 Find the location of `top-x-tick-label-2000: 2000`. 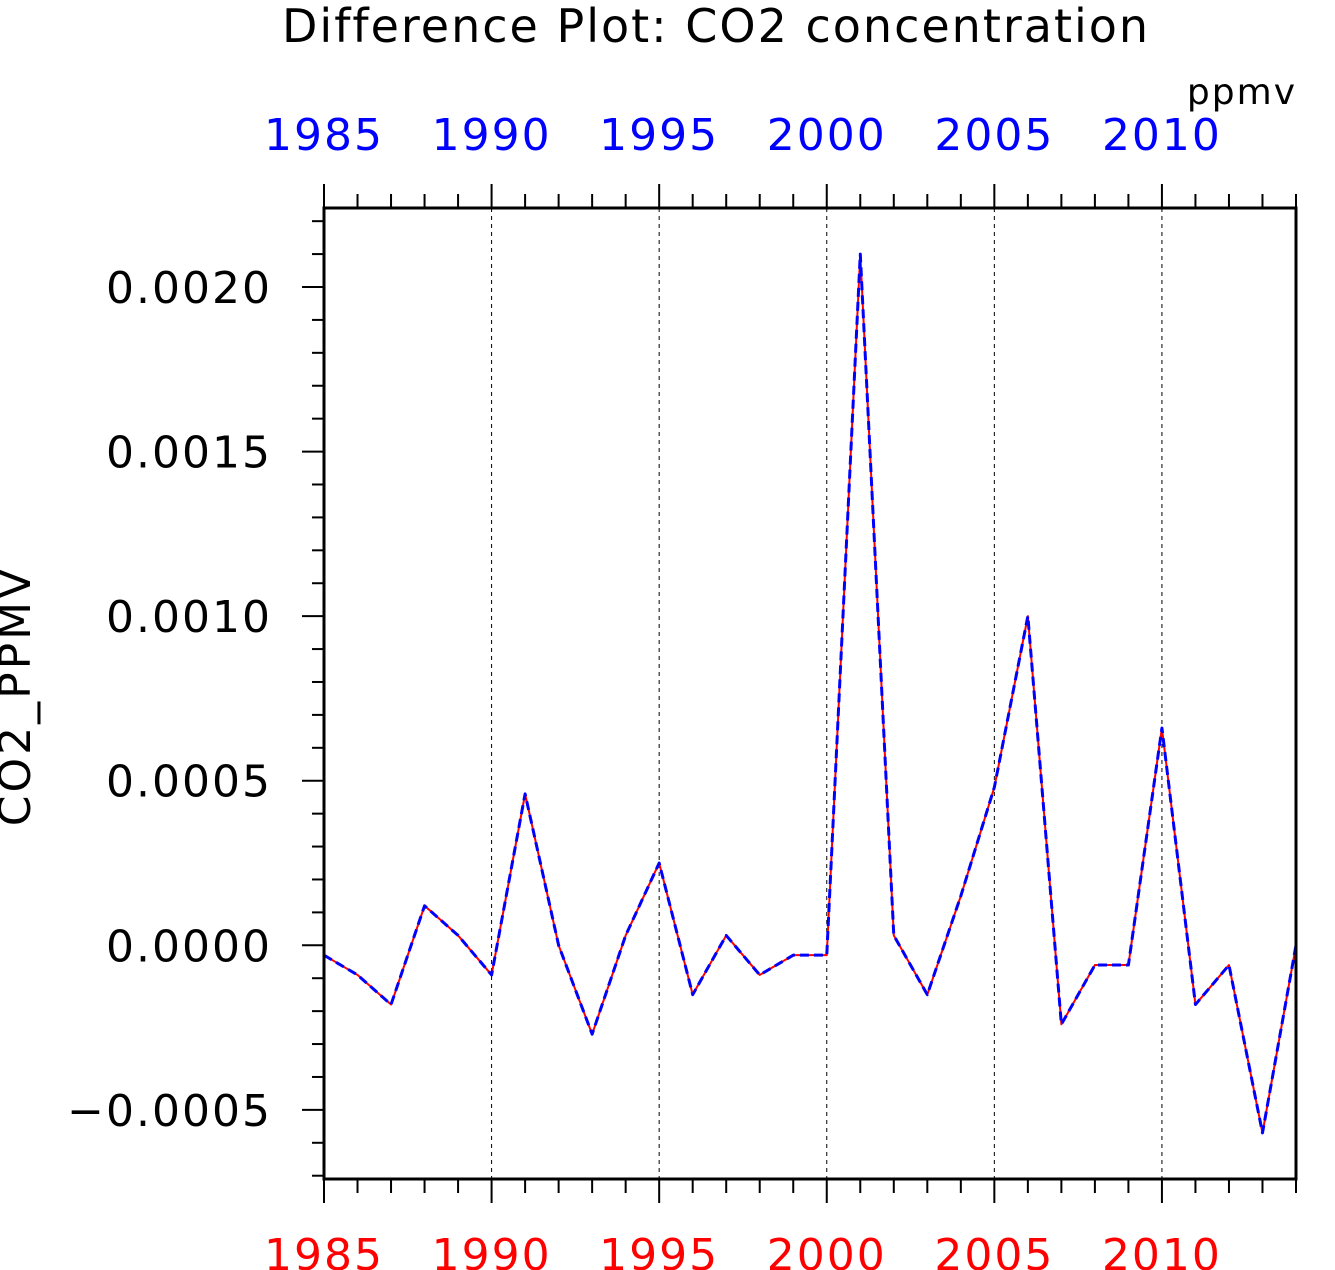

top-x-tick-label-2000: 2000 is located at coordinates (827, 135).